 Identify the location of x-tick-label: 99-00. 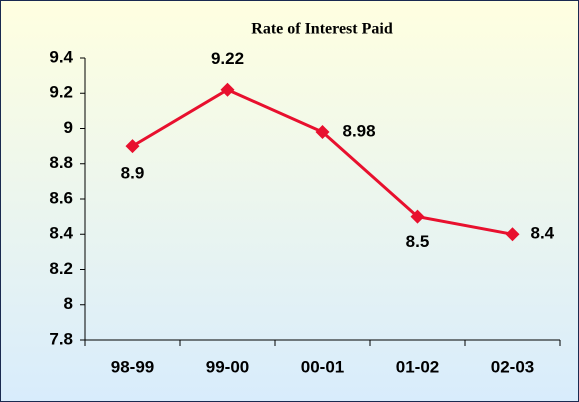
(227, 366).